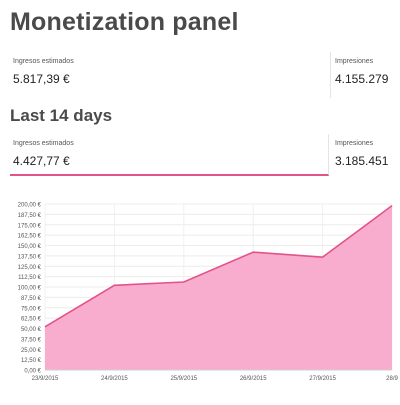  What do you see at coordinates (41, 161) in the screenshot?
I see `recent-earnings-value: 4.427,77 €` at bounding box center [41, 161].